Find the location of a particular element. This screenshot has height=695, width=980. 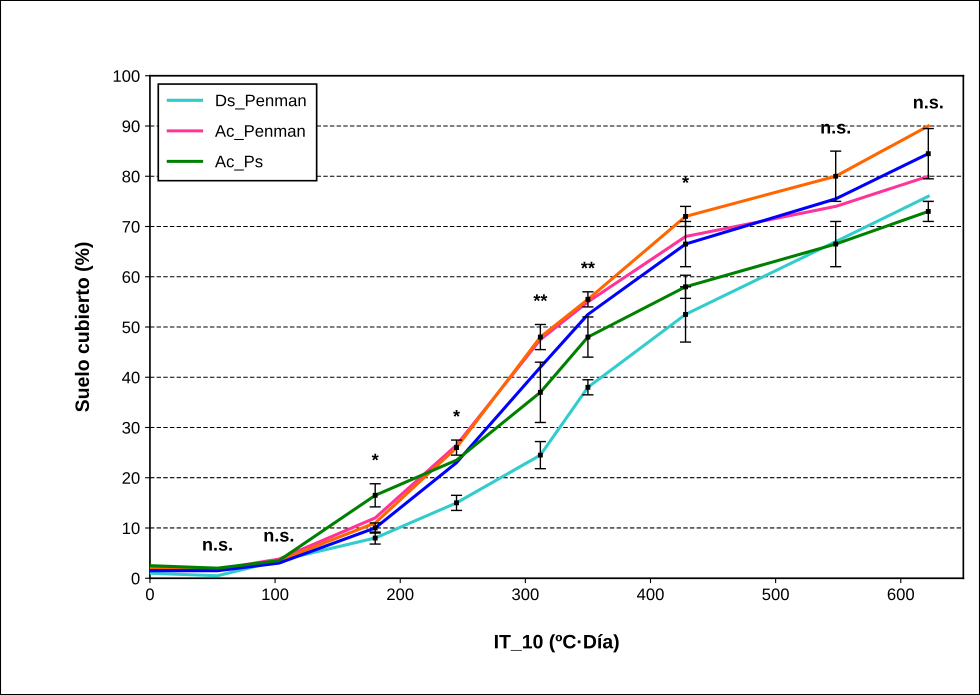

legend-label: Ac_Ps is located at coordinates (238, 163).